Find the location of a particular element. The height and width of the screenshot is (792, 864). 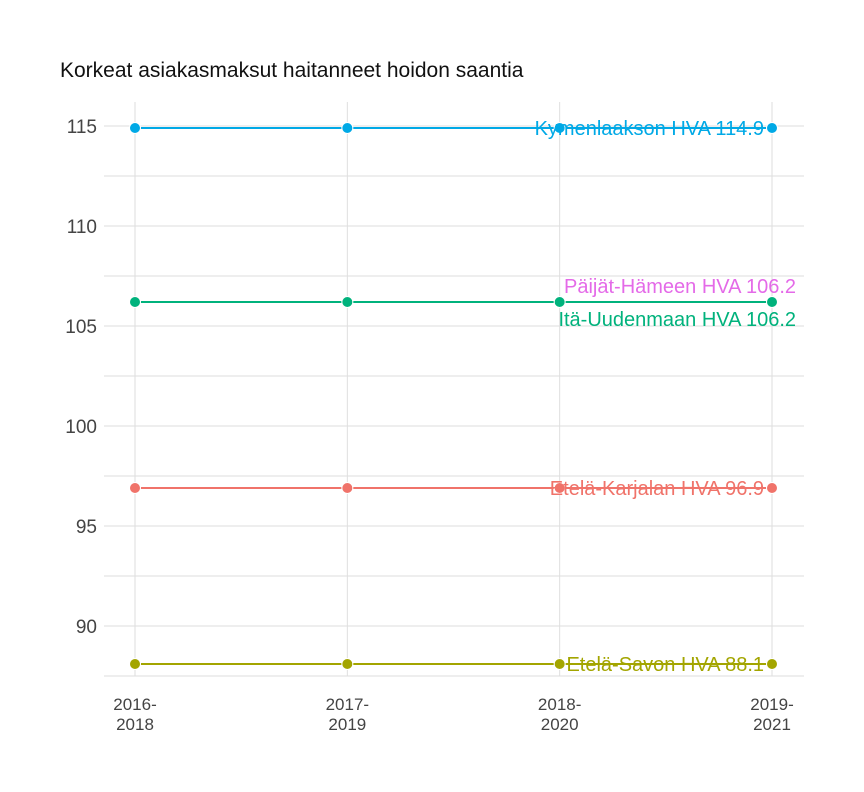

x-tick-label: 2016-2018 is located at coordinates (134, 714).